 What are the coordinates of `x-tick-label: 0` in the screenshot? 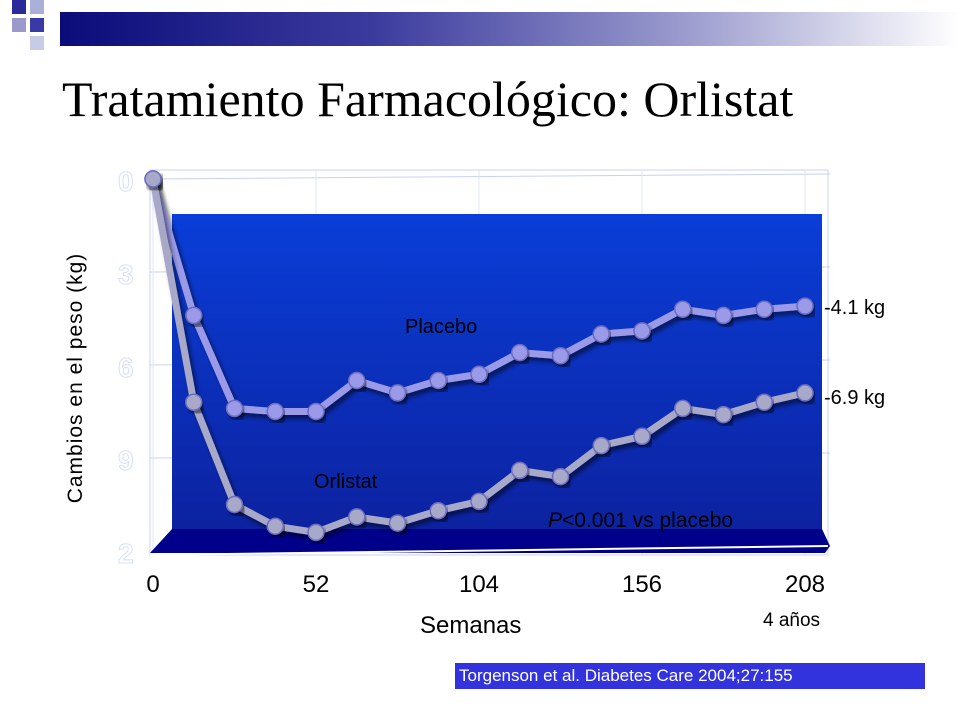 It's located at (152, 584).